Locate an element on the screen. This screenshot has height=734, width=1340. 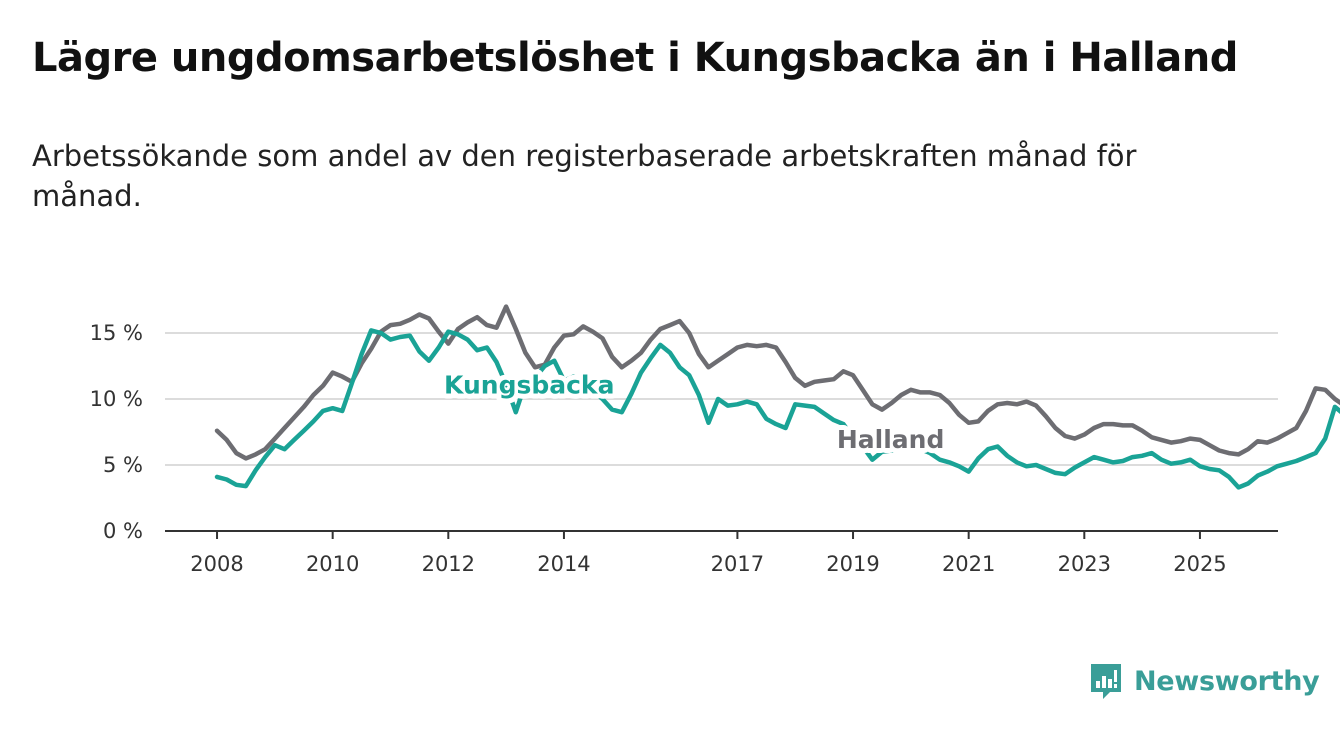
x-tick-label: 2008 is located at coordinates (216, 564).